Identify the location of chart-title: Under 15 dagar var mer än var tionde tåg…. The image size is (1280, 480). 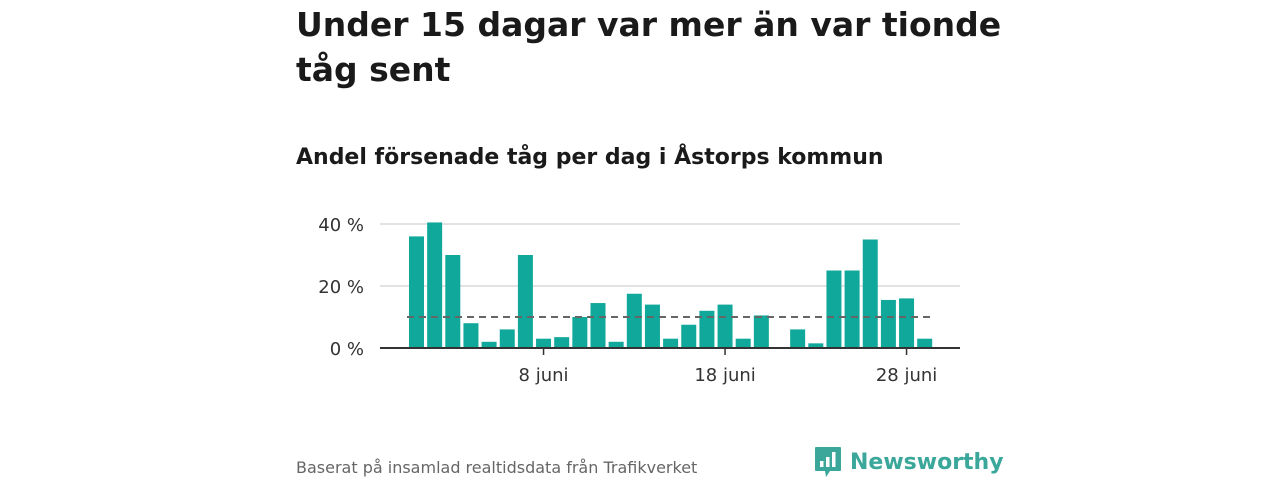
(649, 47).